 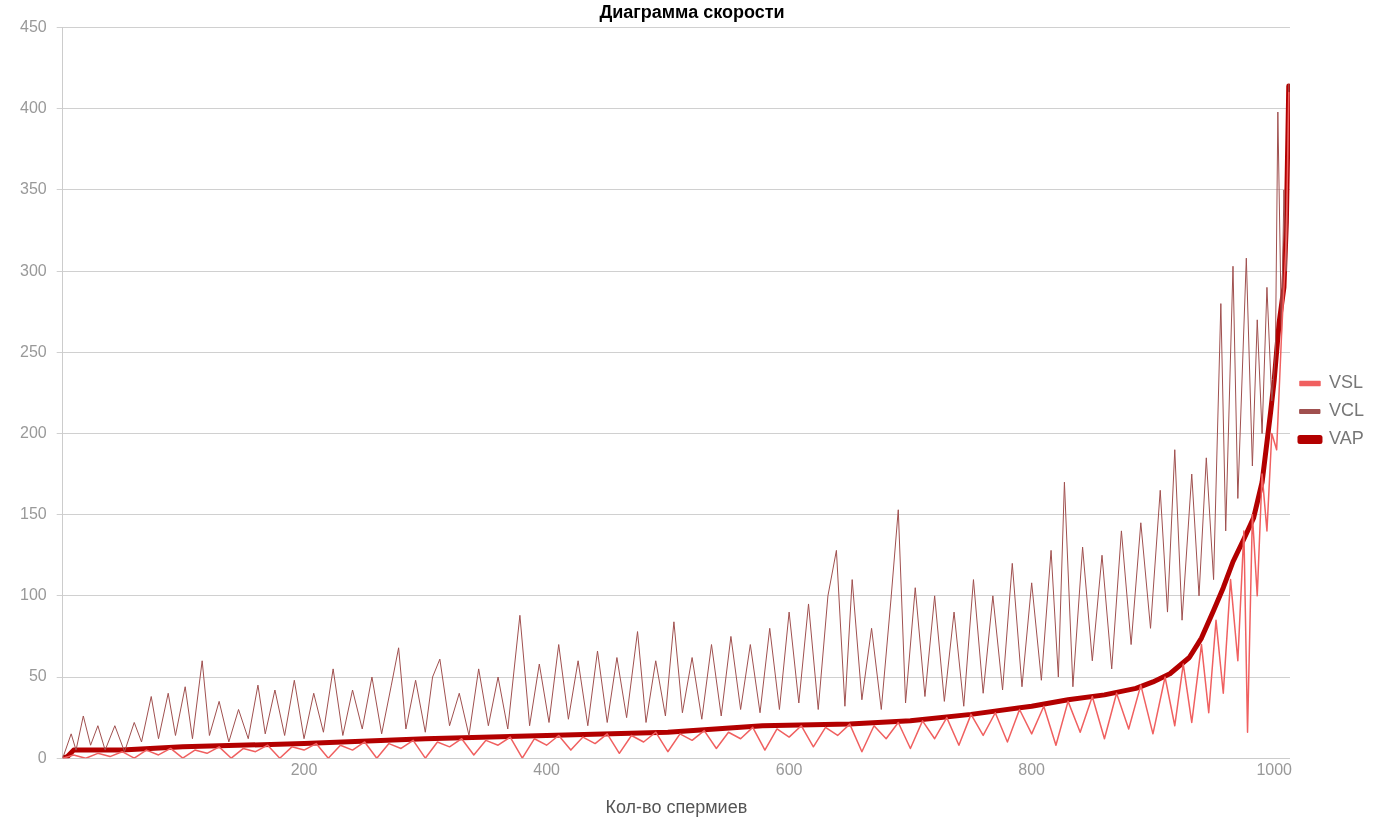 What do you see at coordinates (33, 351) in the screenshot?
I see `y-tick-label: 250` at bounding box center [33, 351].